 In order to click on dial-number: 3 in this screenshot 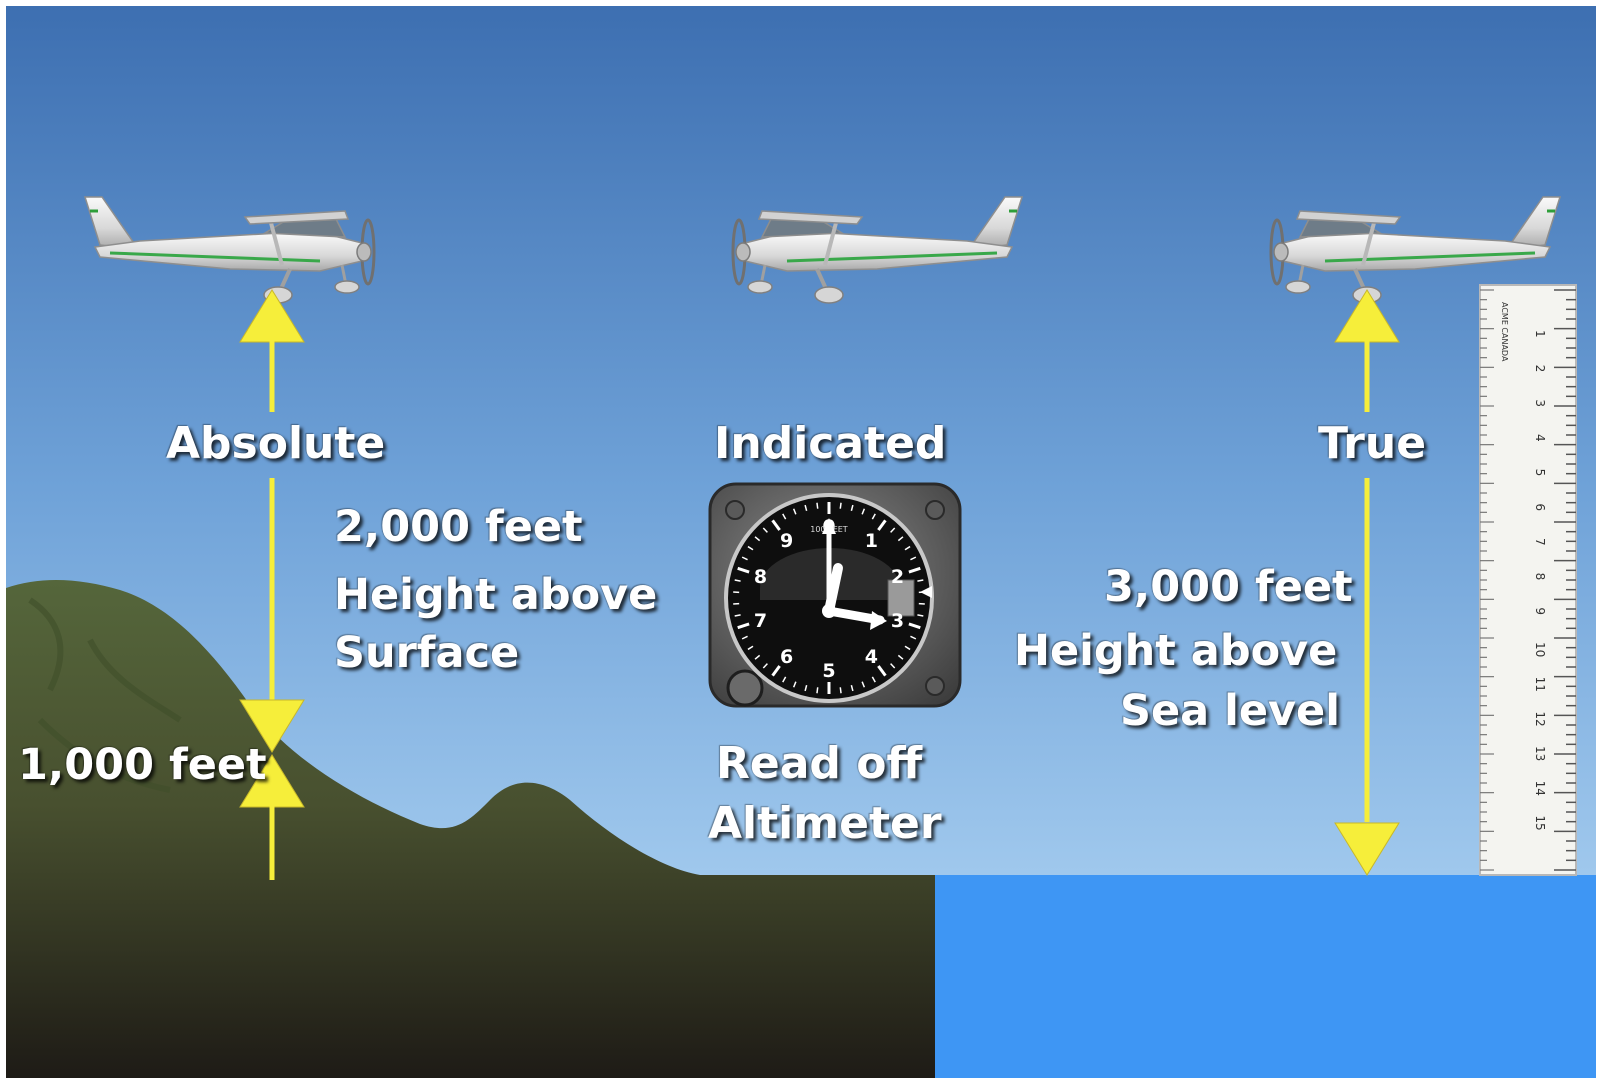, I will do `click(897, 621)`.